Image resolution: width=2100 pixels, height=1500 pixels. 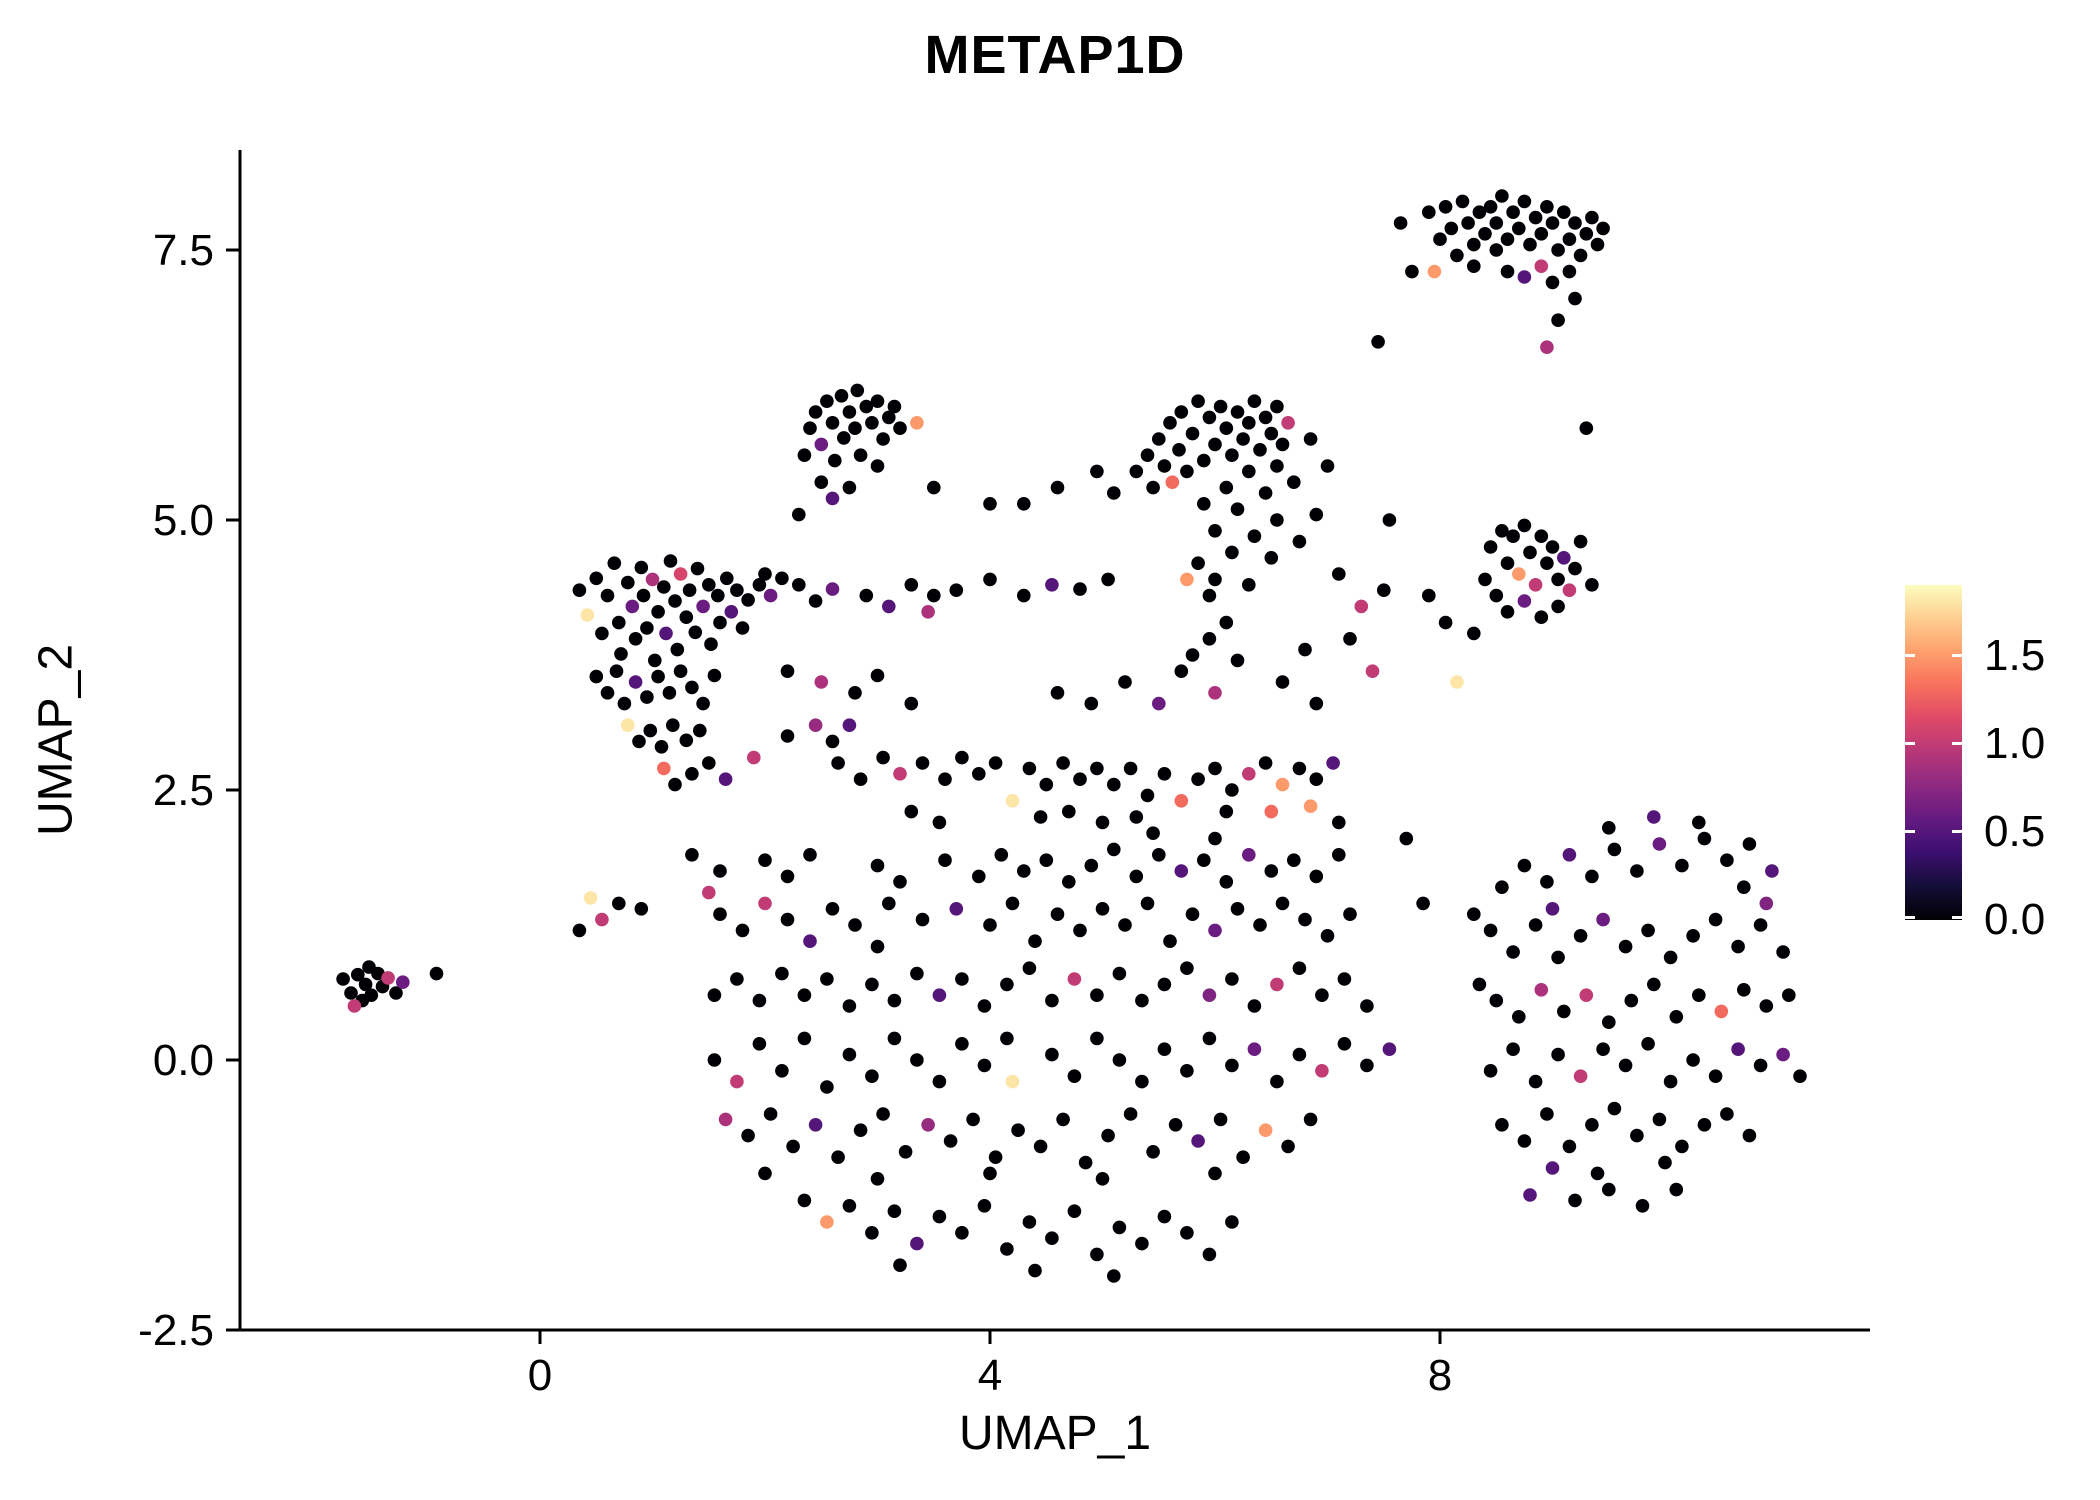 I want to click on colorbar-tick-label: 0.0, so click(x=2015, y=919).